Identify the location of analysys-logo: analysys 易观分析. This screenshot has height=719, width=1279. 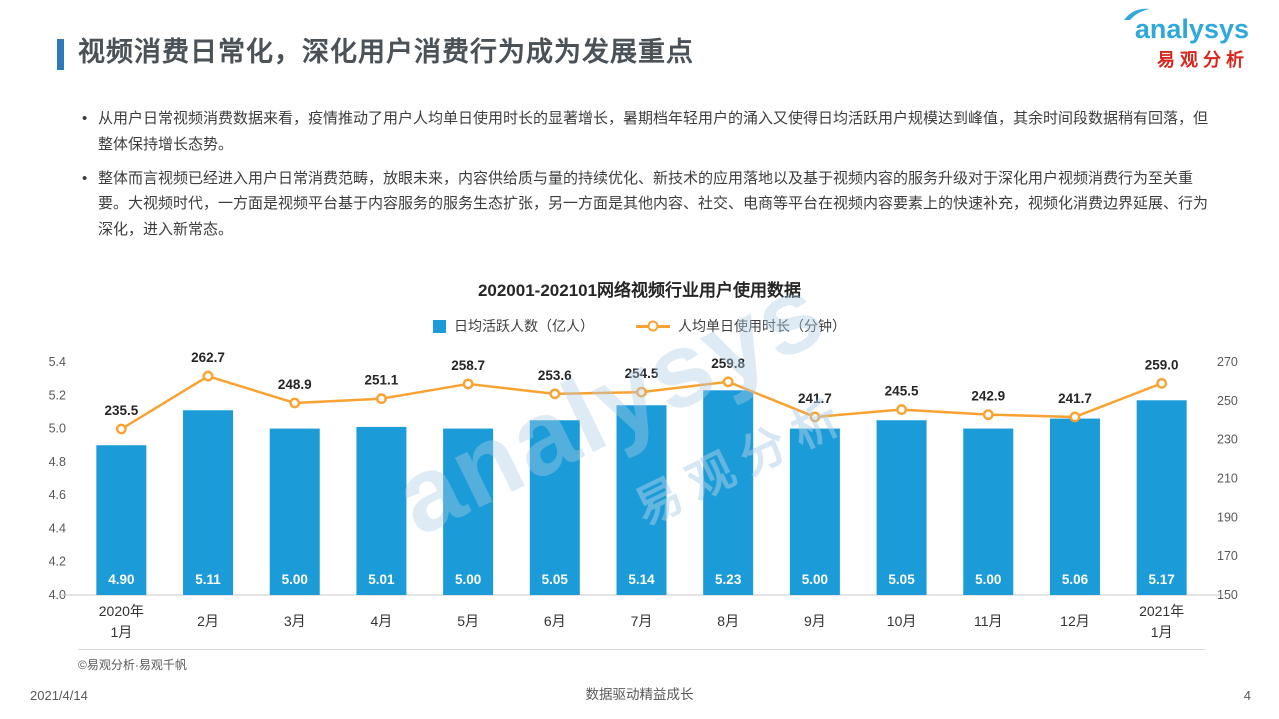
(1186, 40).